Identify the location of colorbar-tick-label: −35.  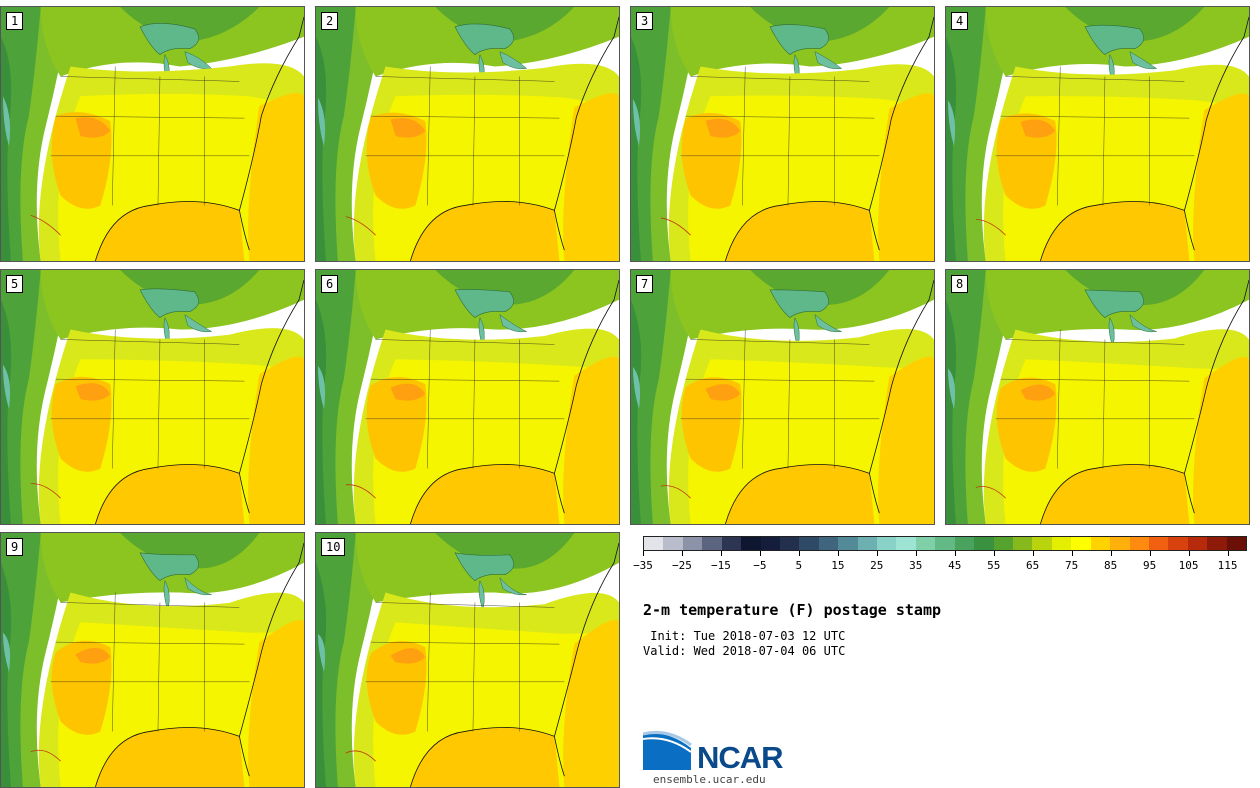
(643, 565).